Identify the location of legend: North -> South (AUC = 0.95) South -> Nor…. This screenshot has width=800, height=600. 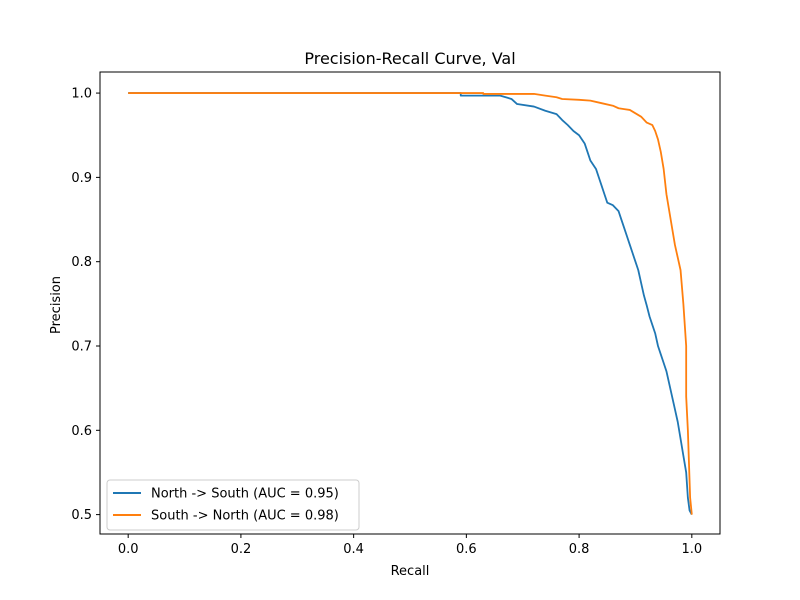
(233, 505).